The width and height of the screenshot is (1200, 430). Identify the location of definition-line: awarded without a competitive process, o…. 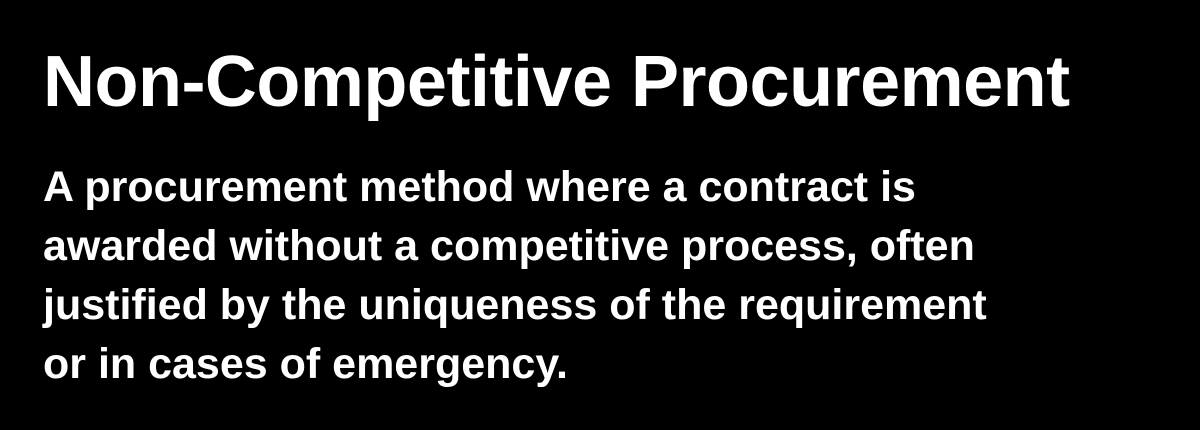
(509, 246).